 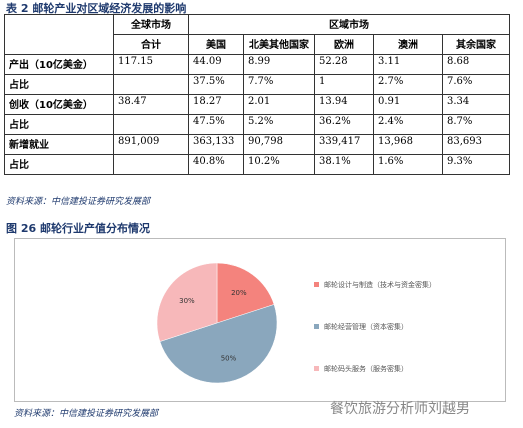 I want to click on cell: 18.27, so click(x=216, y=104).